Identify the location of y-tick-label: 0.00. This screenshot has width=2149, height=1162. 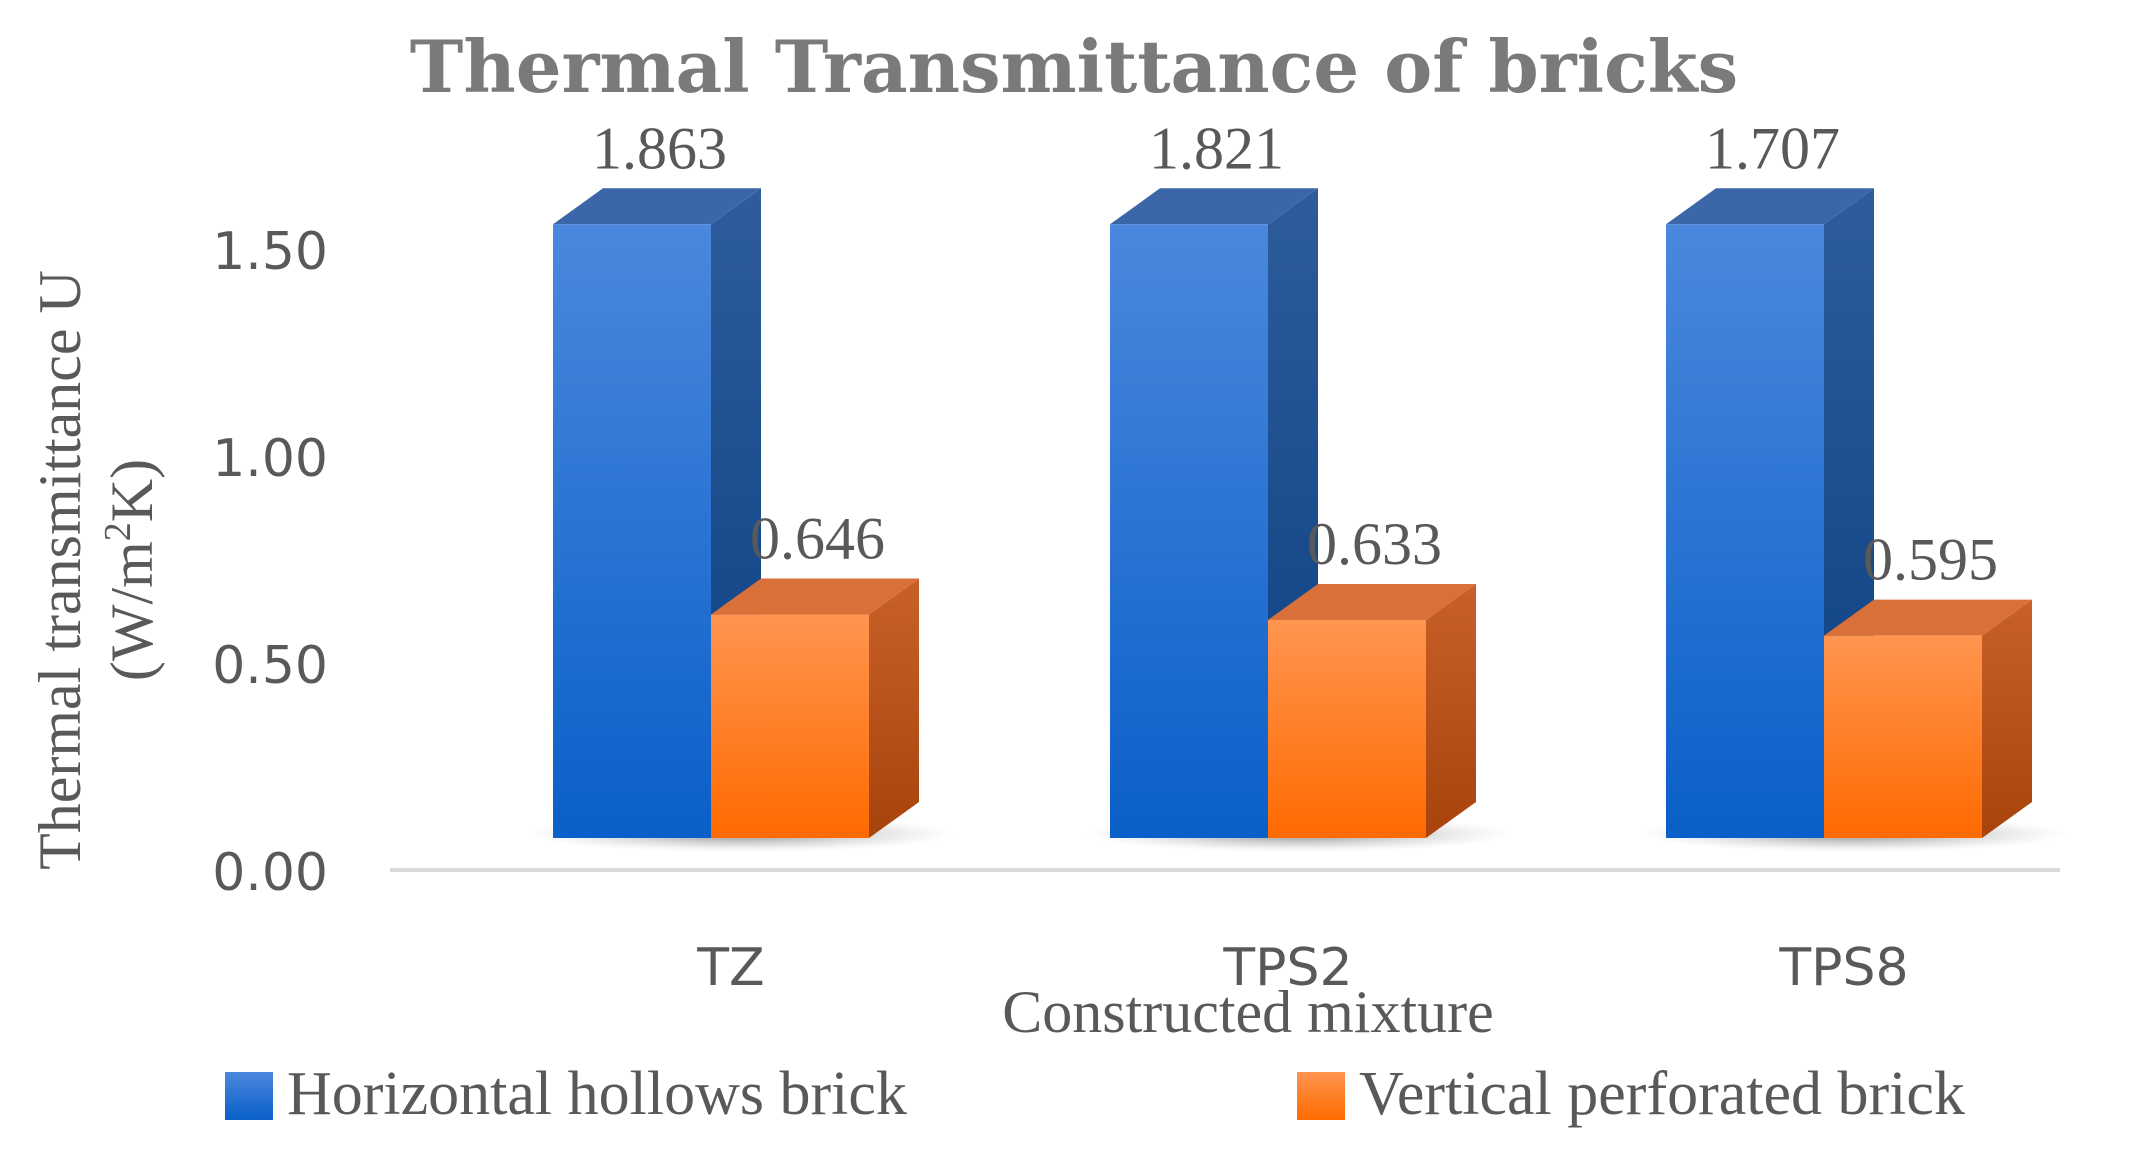
(270, 873).